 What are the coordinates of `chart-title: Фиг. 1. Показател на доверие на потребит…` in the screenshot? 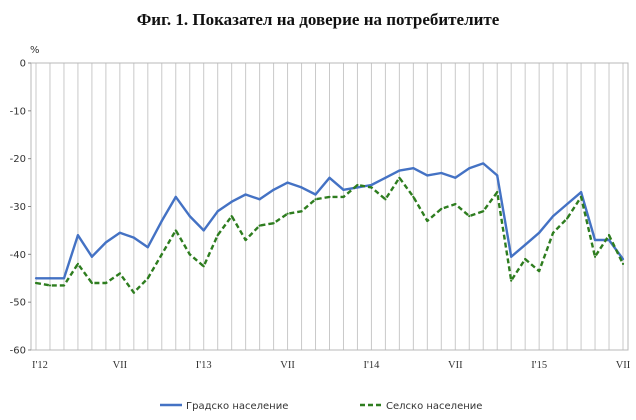 It's located at (318, 19).